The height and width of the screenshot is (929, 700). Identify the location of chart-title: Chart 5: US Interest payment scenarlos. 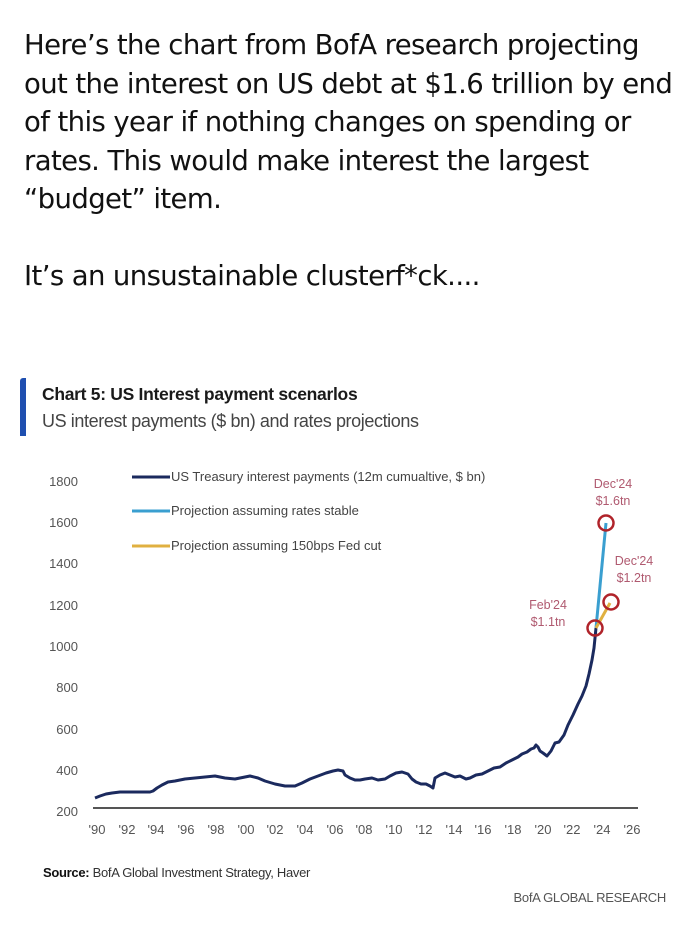
(200, 394).